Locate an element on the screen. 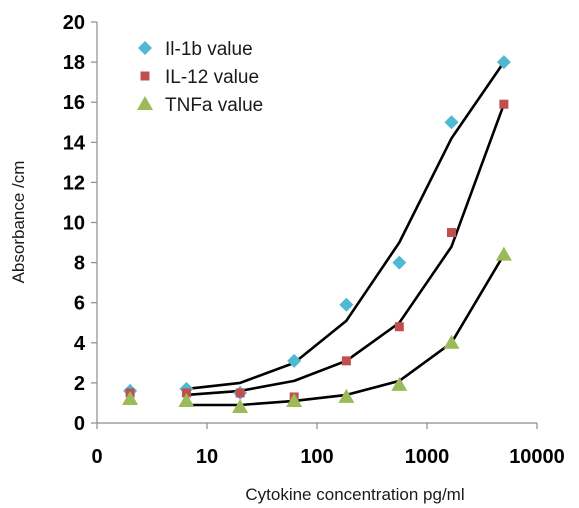 The width and height of the screenshot is (579, 508). legend: Il-1b value IL-12 value TNFa value is located at coordinates (200, 77).